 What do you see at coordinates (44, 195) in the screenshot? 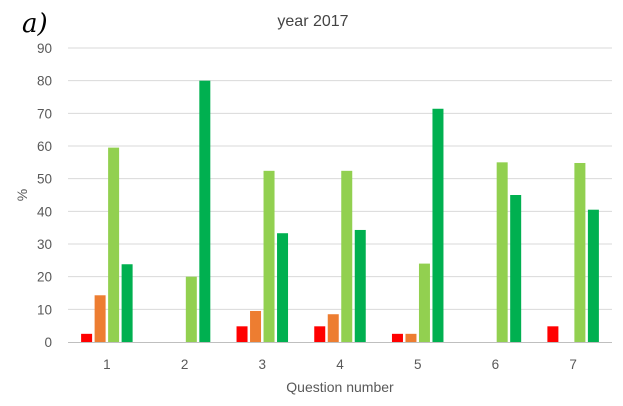
I see `y-tick-labels: 0 10 20 30 40 50 60 70 80 90` at bounding box center [44, 195].